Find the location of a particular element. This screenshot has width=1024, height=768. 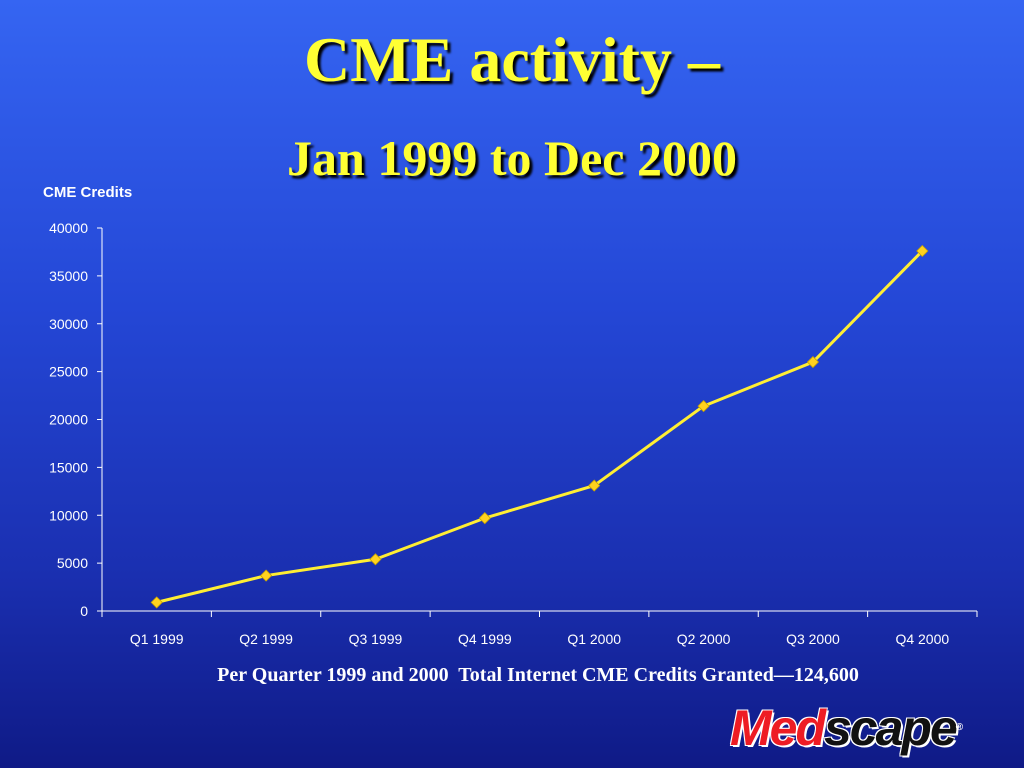

y-tick-label: 20000 is located at coordinates (68, 420).